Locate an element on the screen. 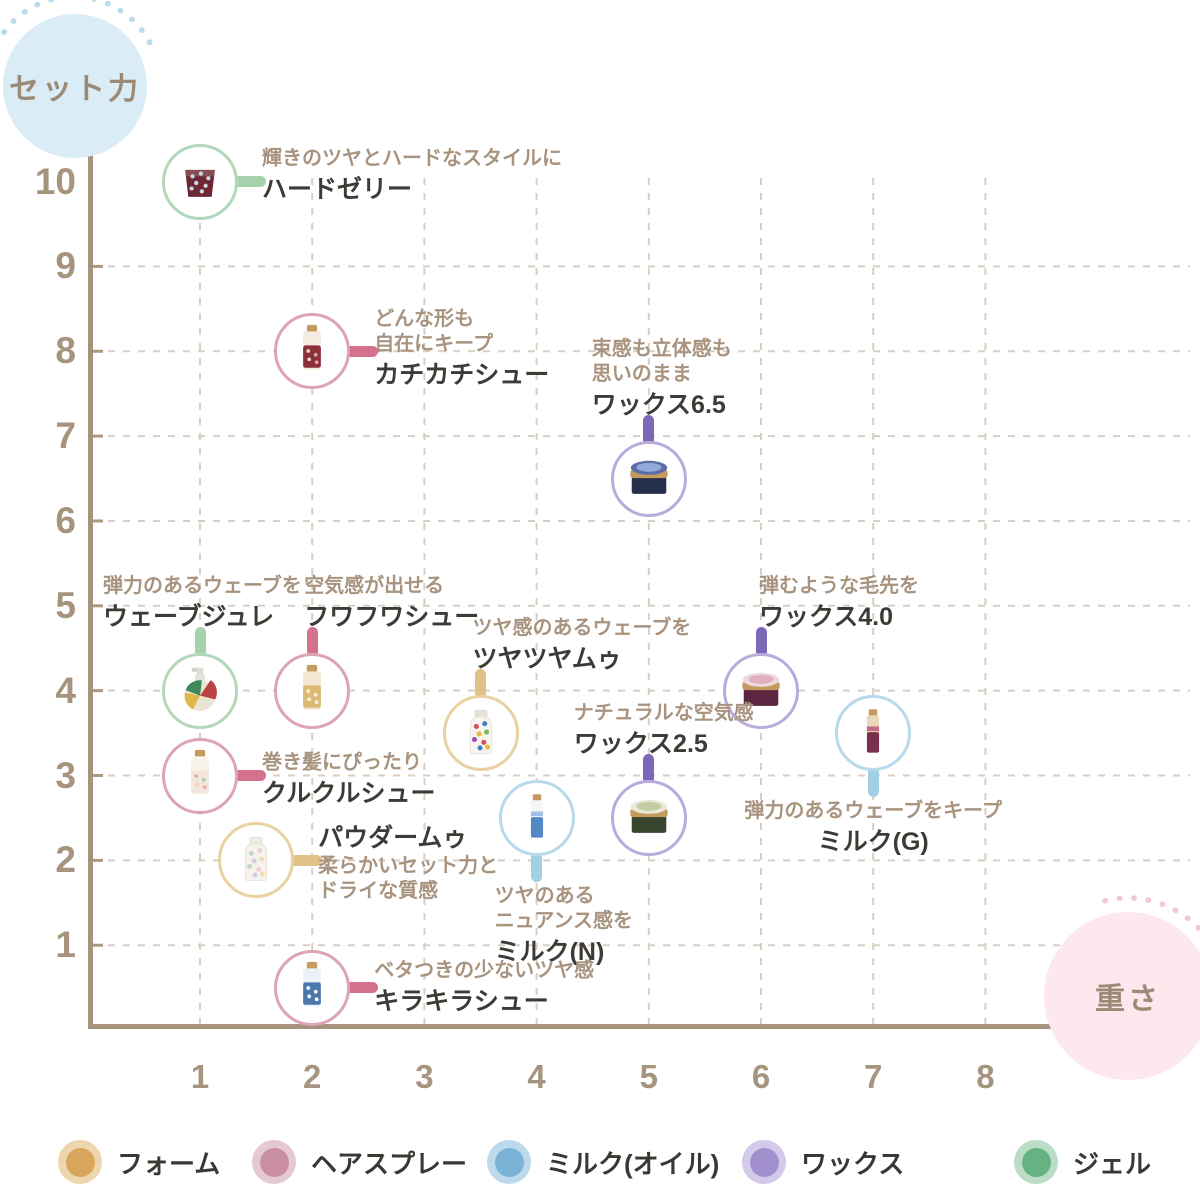  legend-item-milk: ミルク(オイル) is located at coordinates (603, 1162).